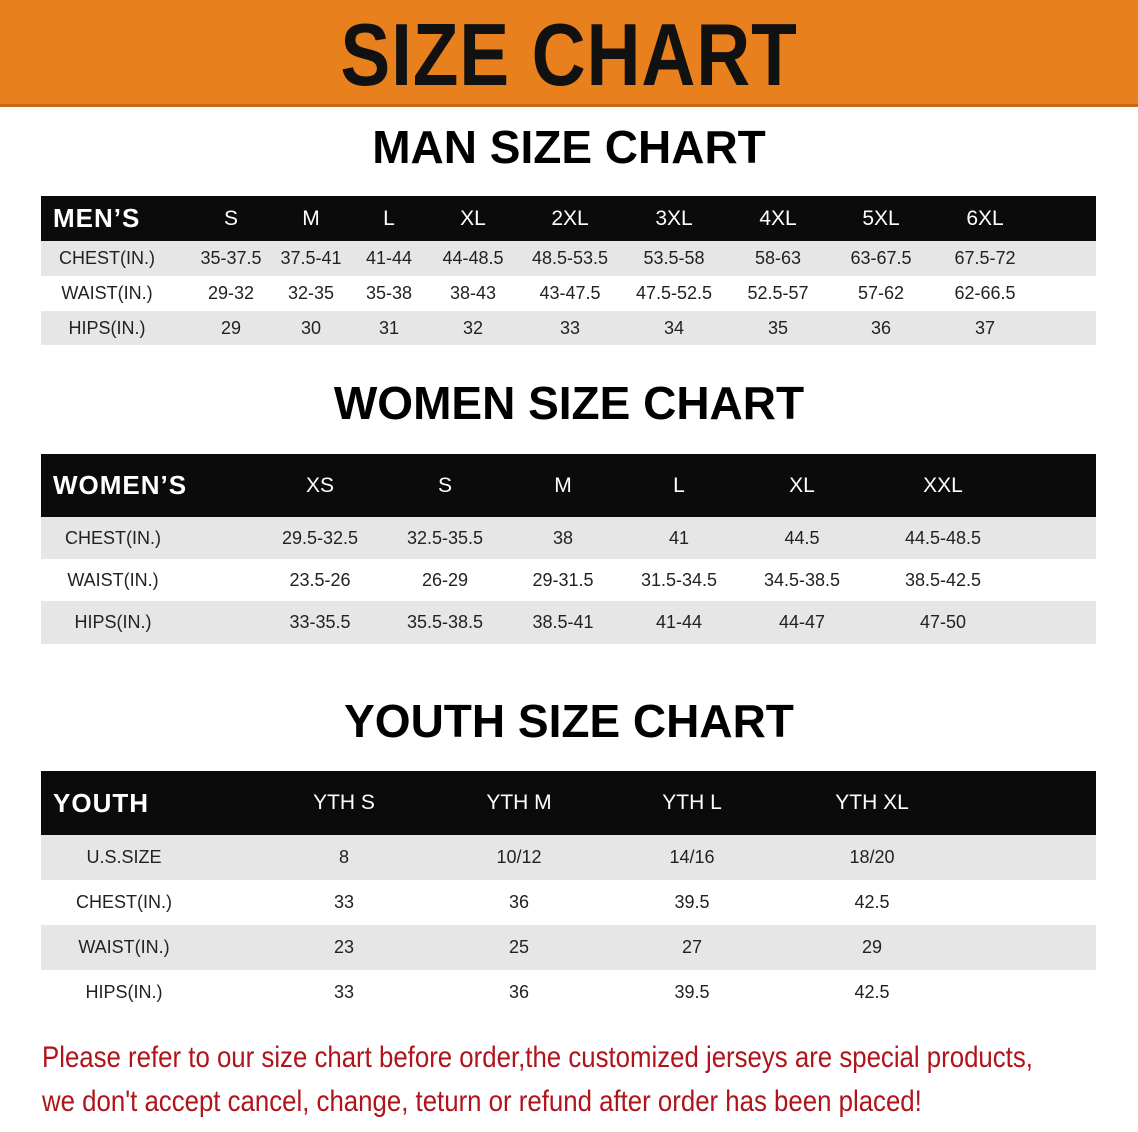 The image size is (1138, 1132). Describe the element at coordinates (943, 579) in the screenshot. I see `measurement-cell: 38.5-42.5` at that location.